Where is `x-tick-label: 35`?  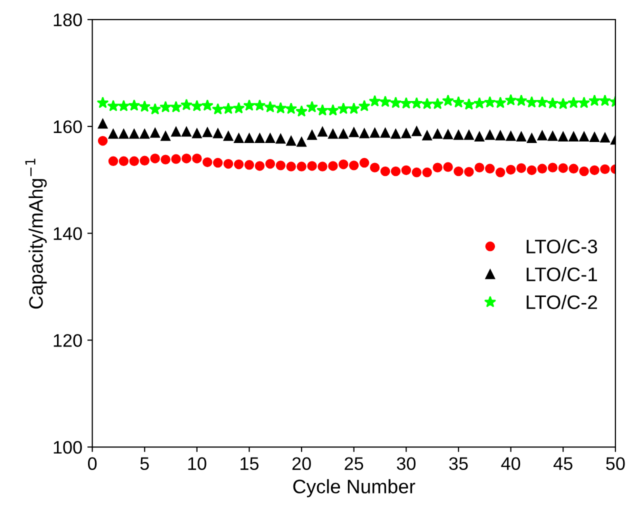
x-tick-label: 35 is located at coordinates (458, 463).